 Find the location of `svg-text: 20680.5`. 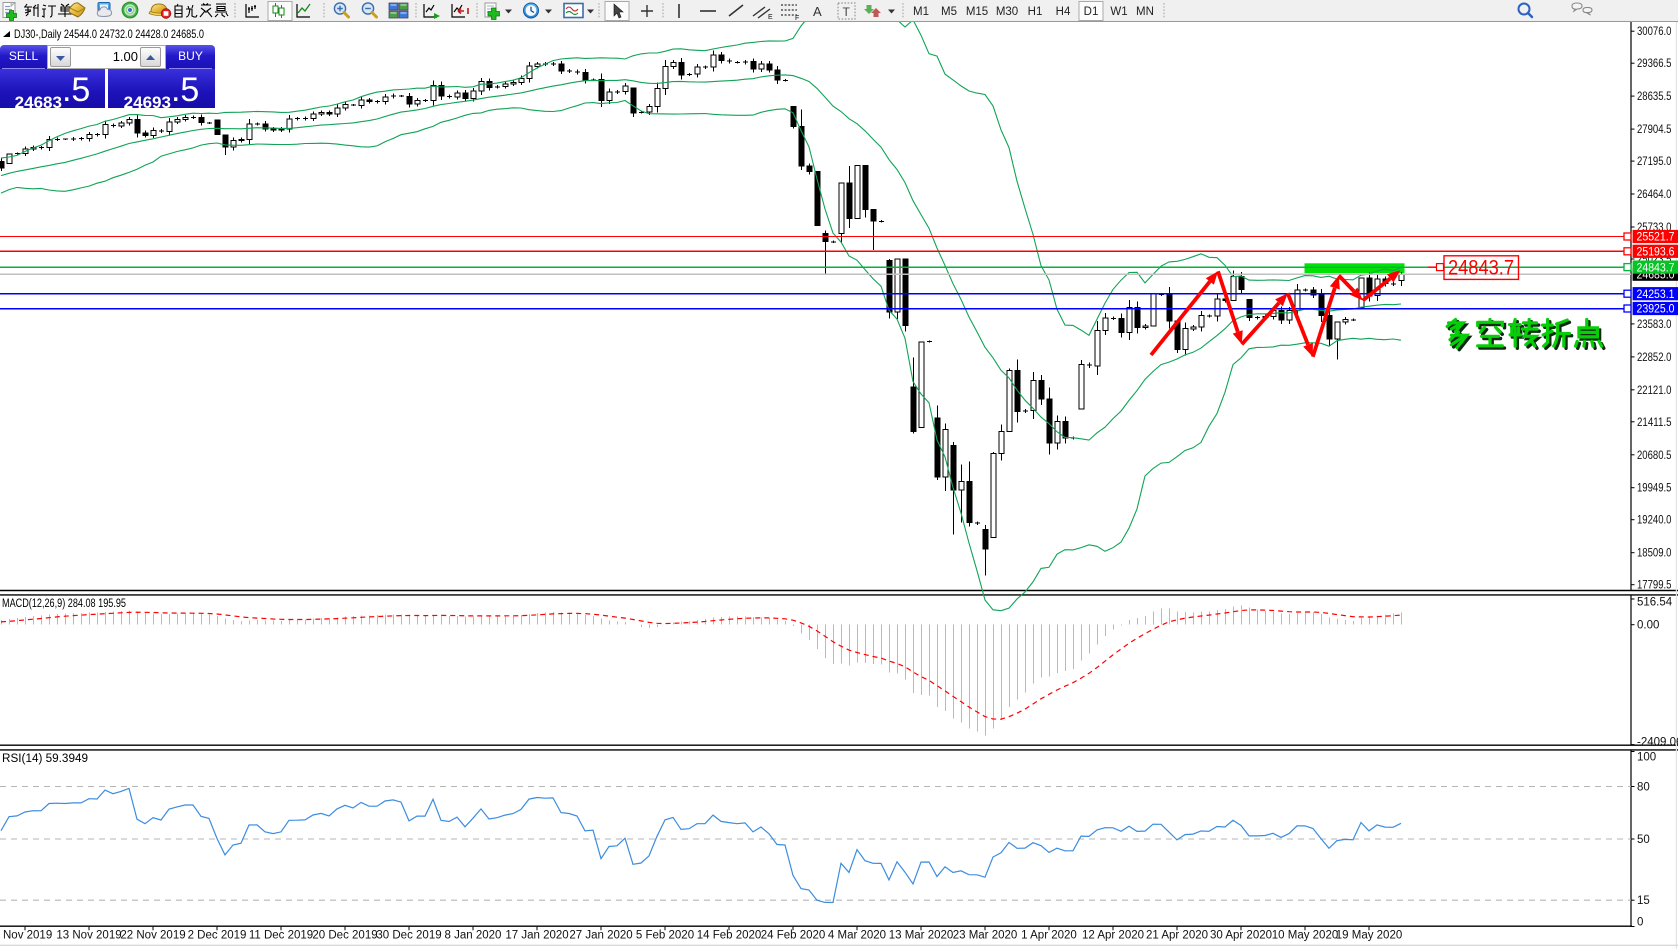

svg-text: 20680.5 is located at coordinates (1654, 456).